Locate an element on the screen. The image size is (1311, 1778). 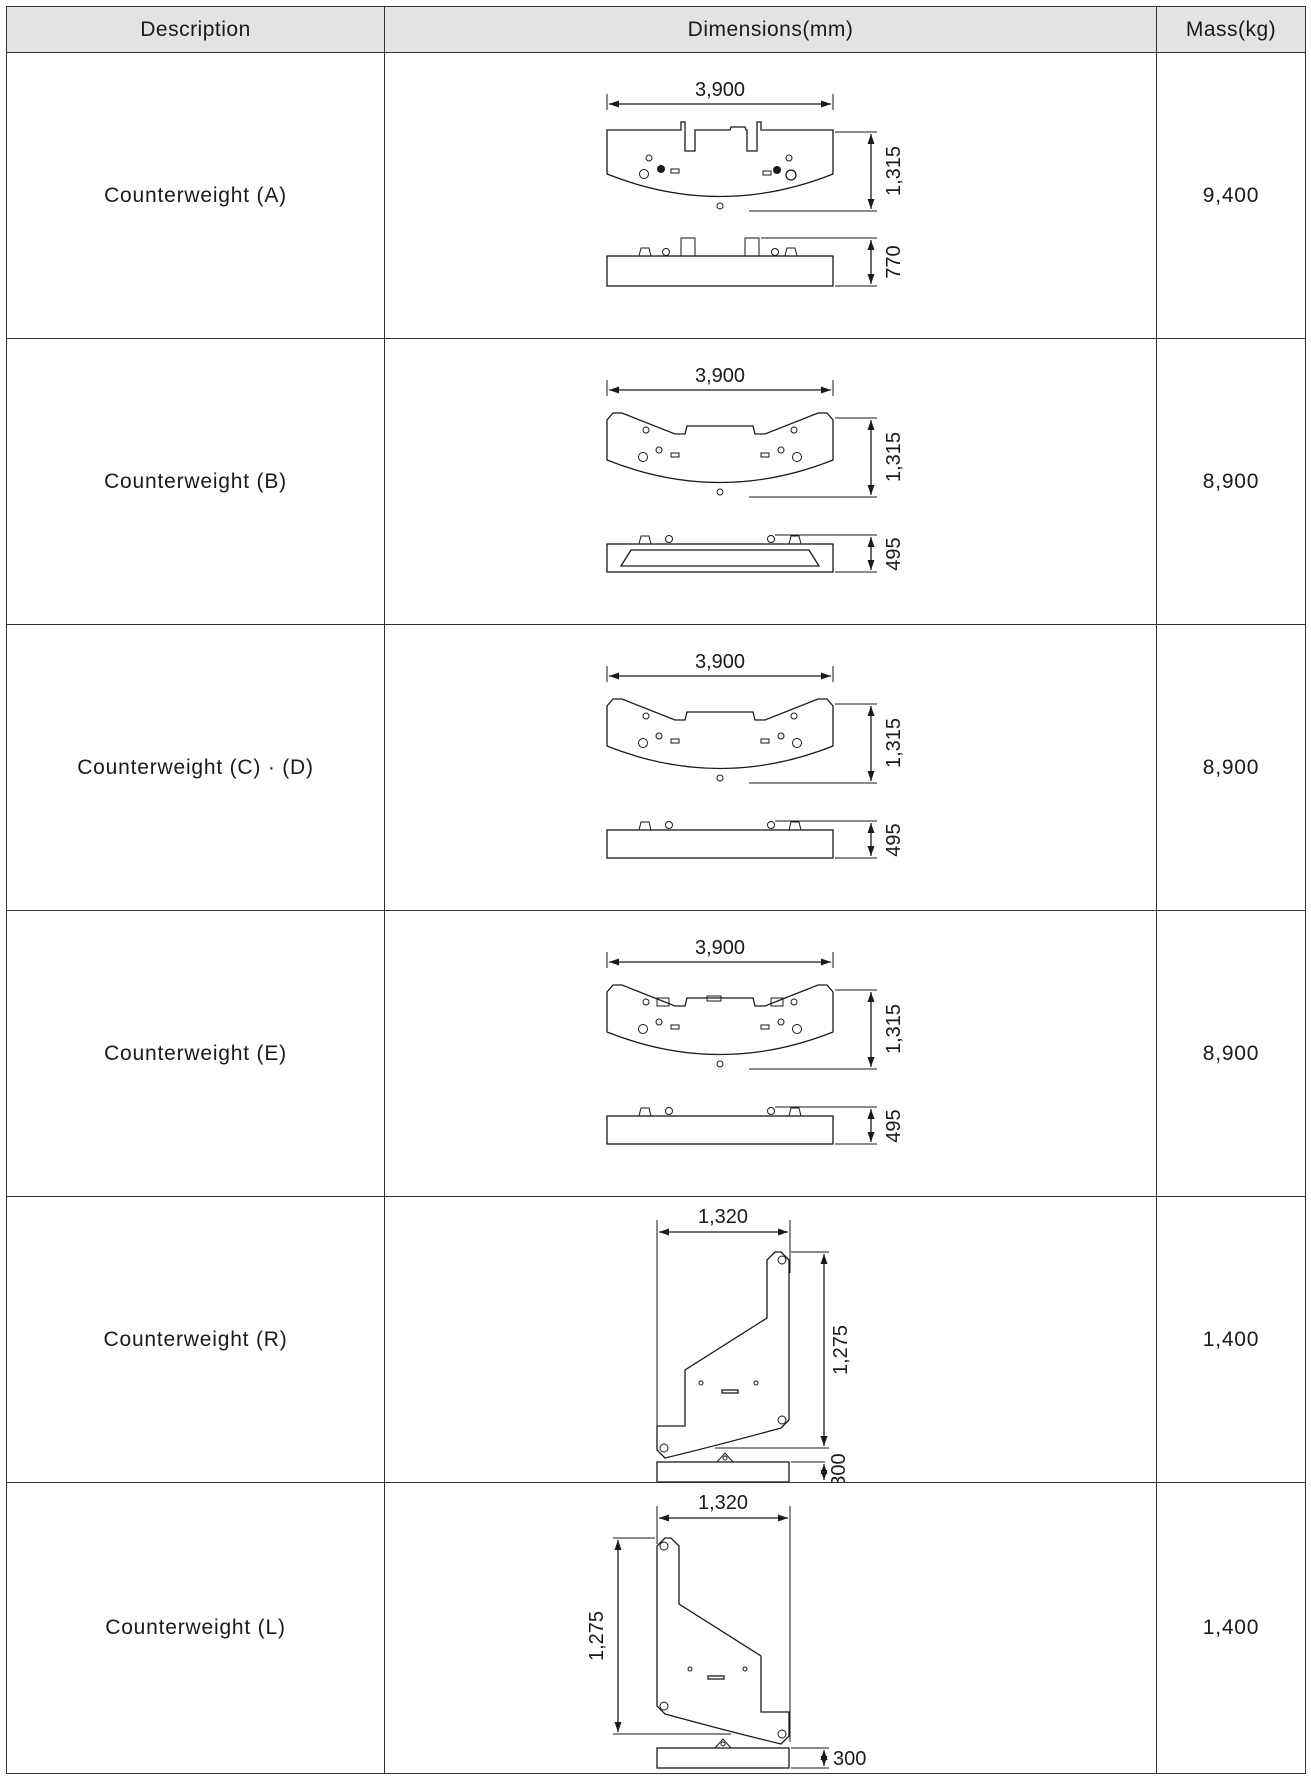
description-cell: Counterweight (A) is located at coordinates (195, 195).